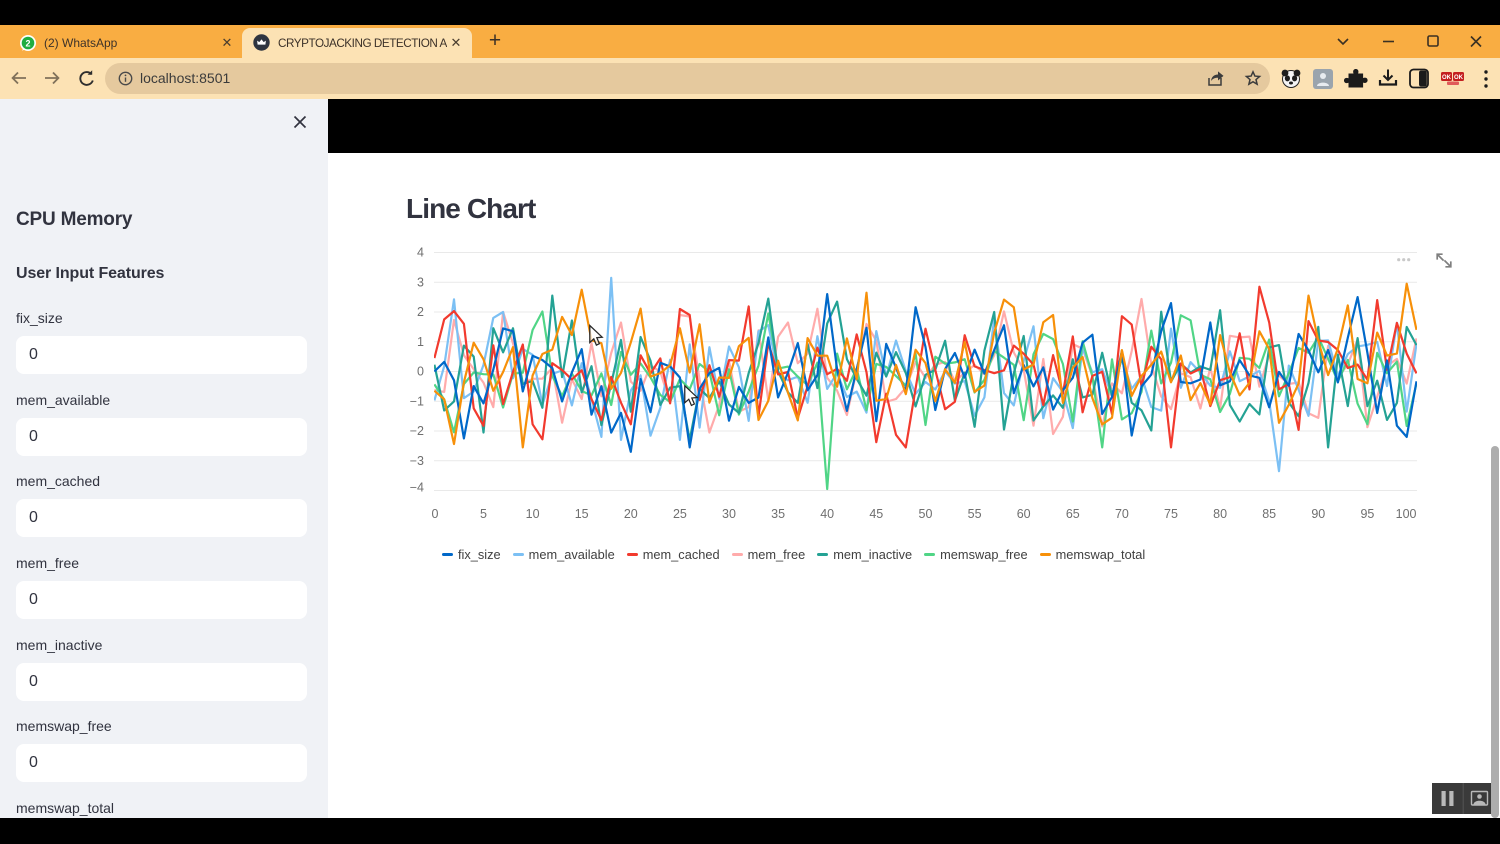  I want to click on svg-text: 100, so click(1406, 514).